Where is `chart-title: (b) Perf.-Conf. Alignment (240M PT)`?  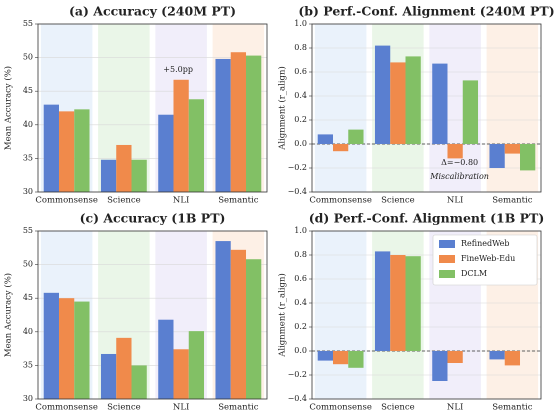 chart-title: (b) Perf.-Conf. Alignment (240M PT) is located at coordinates (426, 11).